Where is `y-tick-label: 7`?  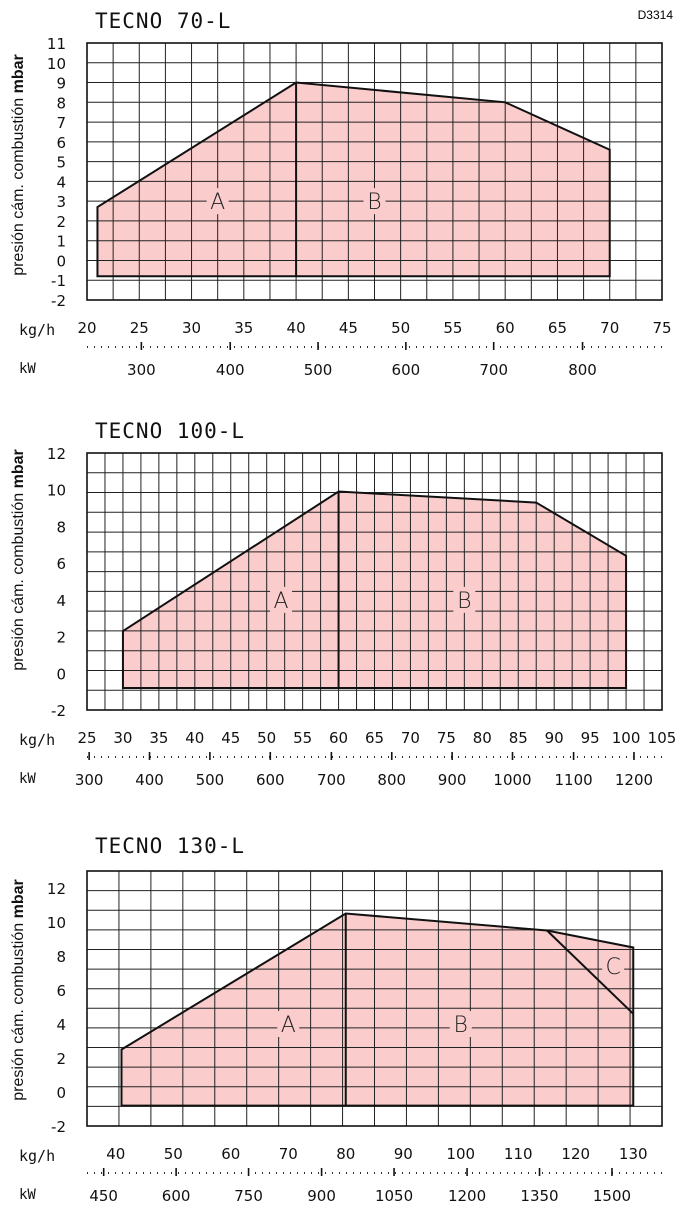
y-tick-label: 7 is located at coordinates (61, 123).